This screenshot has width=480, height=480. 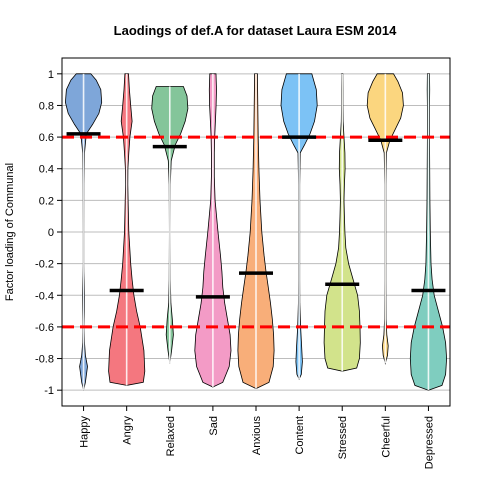 I want to click on y-tick-label: -0.4, so click(x=44, y=296).